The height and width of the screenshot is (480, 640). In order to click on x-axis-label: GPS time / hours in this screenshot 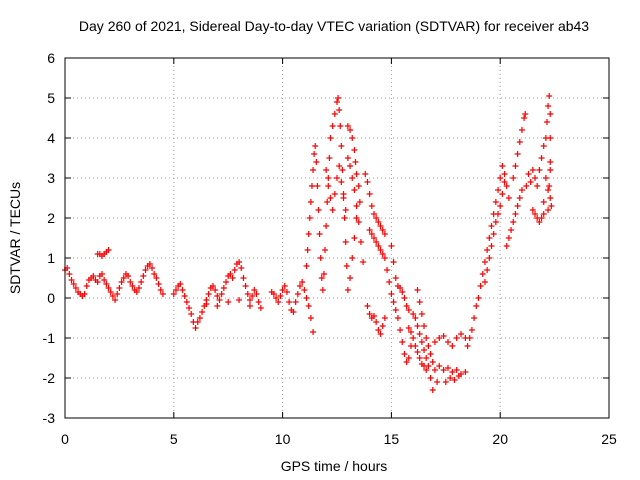, I will do `click(334, 466)`.